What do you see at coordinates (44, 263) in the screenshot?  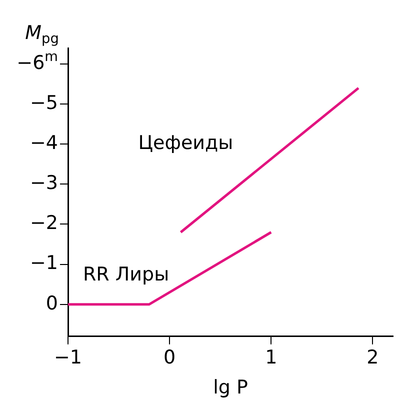 I see `y-tick-label: −1` at bounding box center [44, 263].